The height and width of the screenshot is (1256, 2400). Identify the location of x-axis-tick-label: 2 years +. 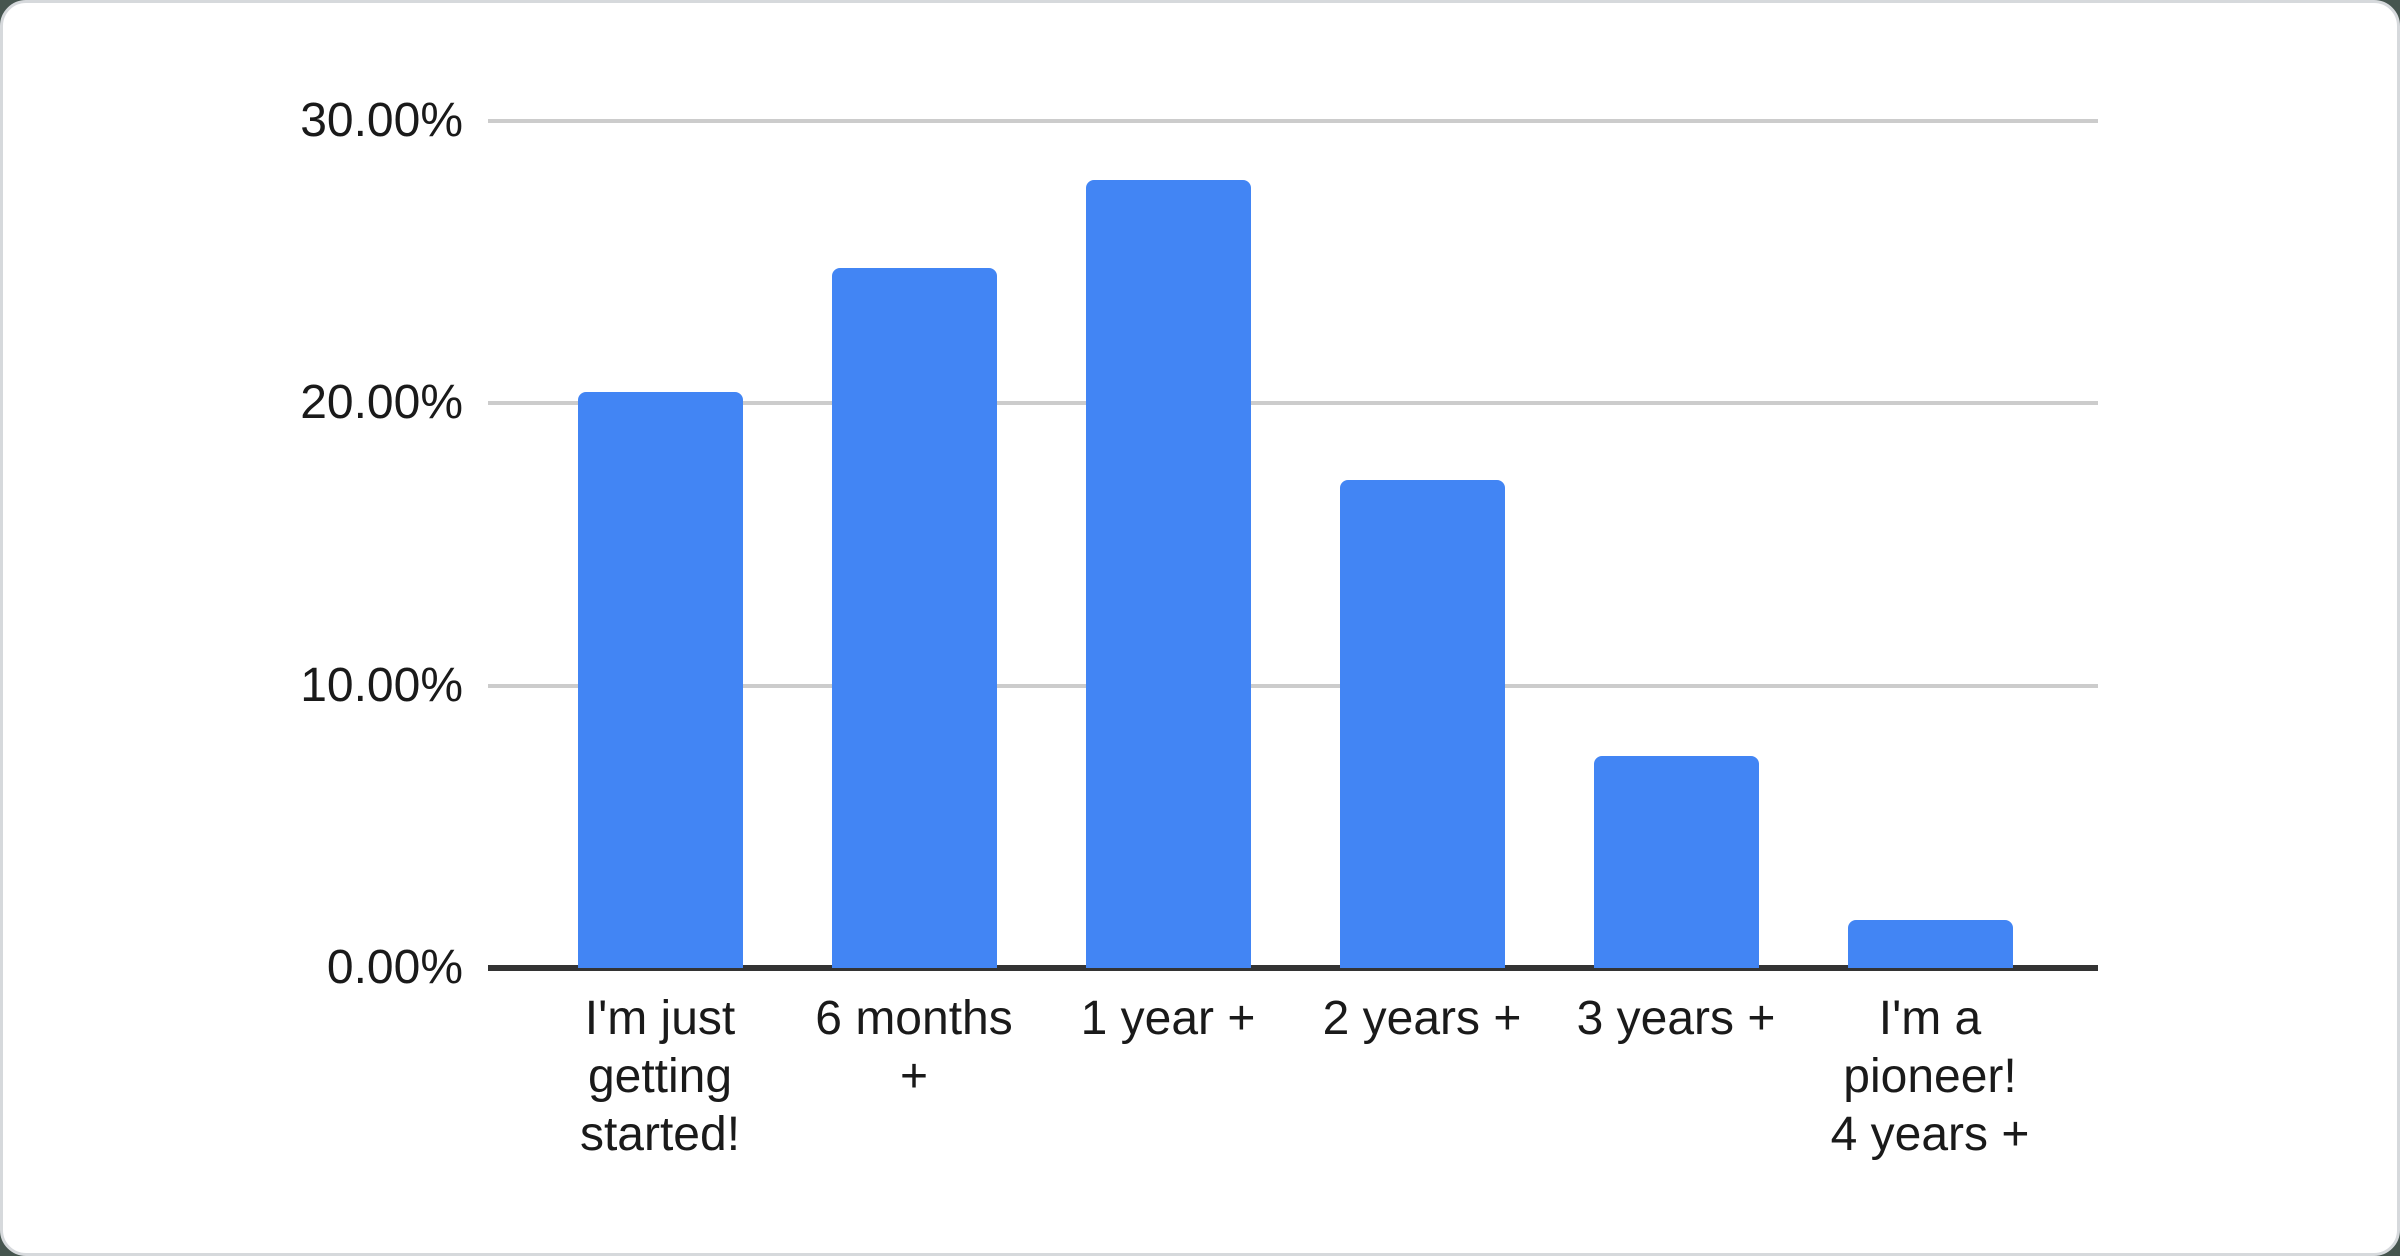
(1422, 1018).